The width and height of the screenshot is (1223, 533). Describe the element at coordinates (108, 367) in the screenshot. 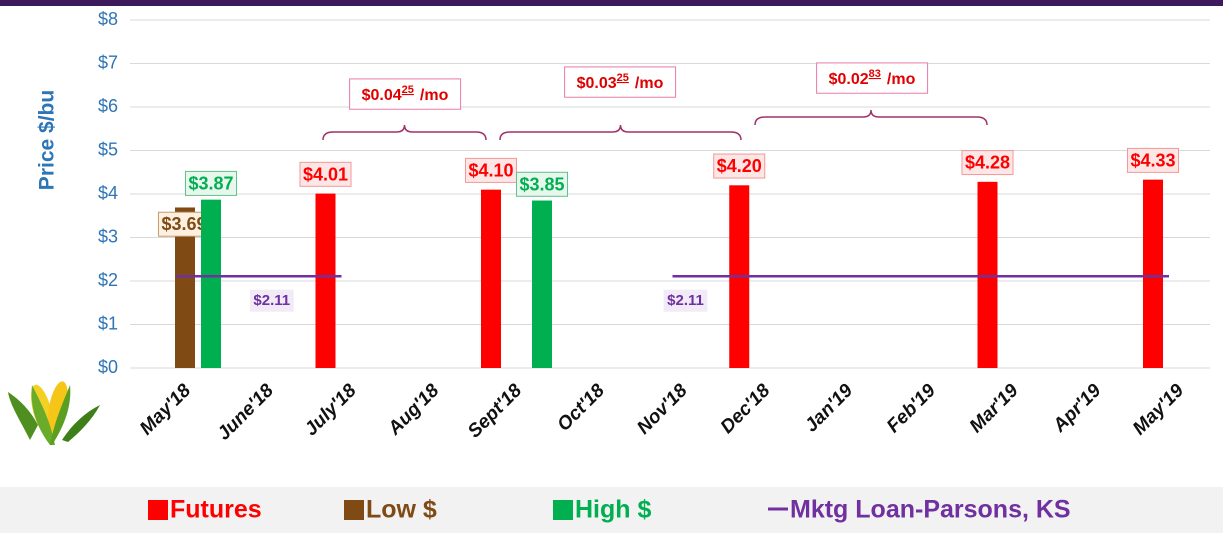

I see `y-tick-label: $0` at that location.